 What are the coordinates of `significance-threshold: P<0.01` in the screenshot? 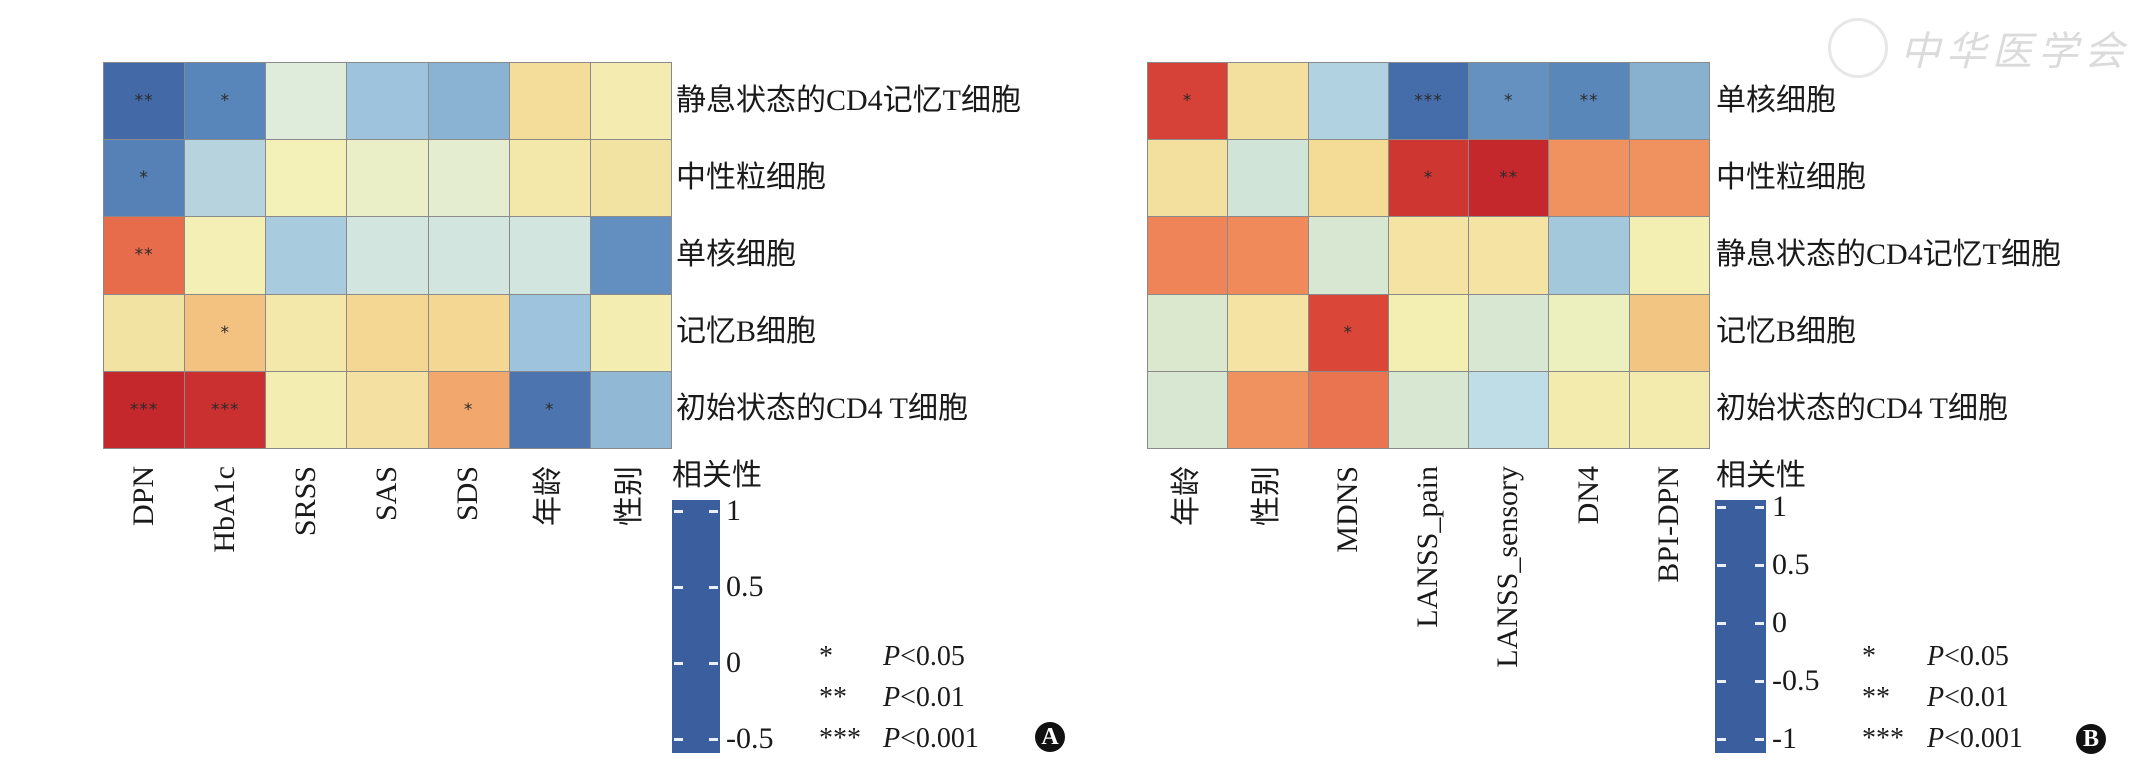 It's located at (924, 698).